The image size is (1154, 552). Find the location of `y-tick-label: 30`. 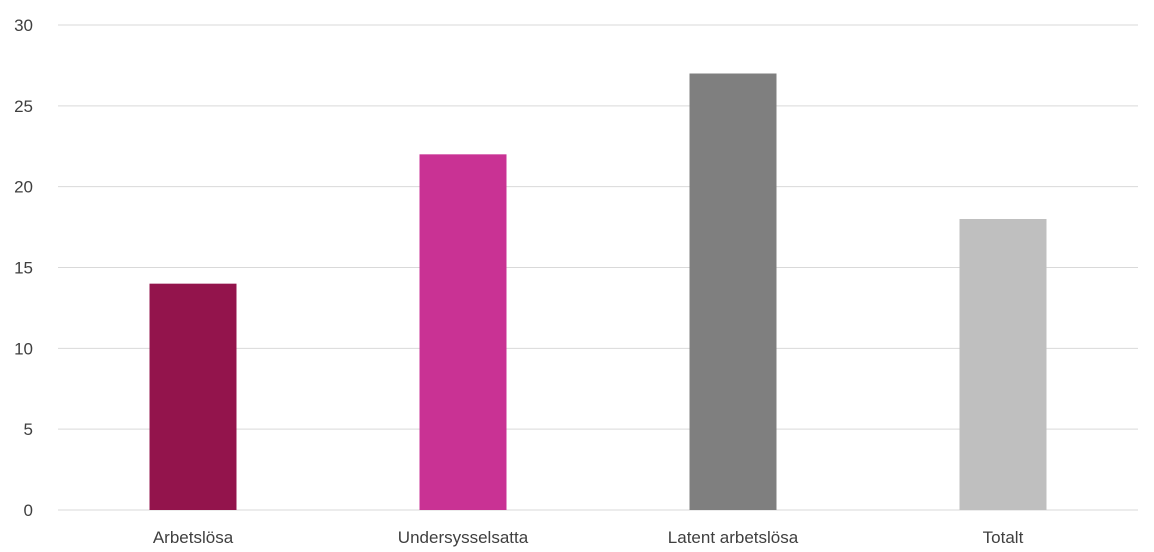

y-tick-label: 30 is located at coordinates (23, 25).